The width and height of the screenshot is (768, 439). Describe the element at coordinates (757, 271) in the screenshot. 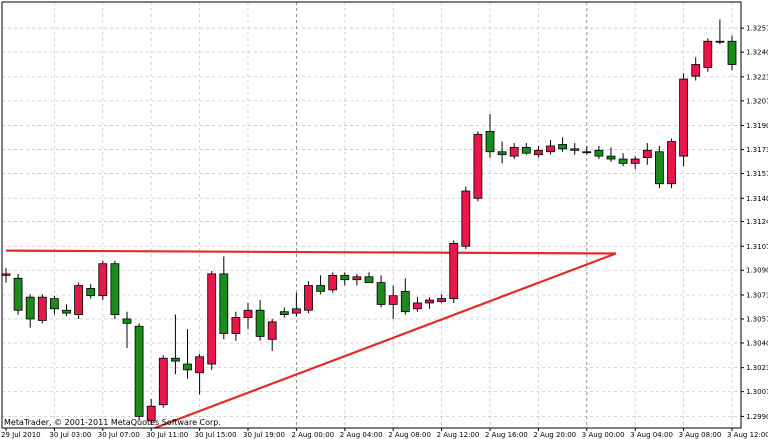

I see `y-tick-label: 1.30905` at that location.